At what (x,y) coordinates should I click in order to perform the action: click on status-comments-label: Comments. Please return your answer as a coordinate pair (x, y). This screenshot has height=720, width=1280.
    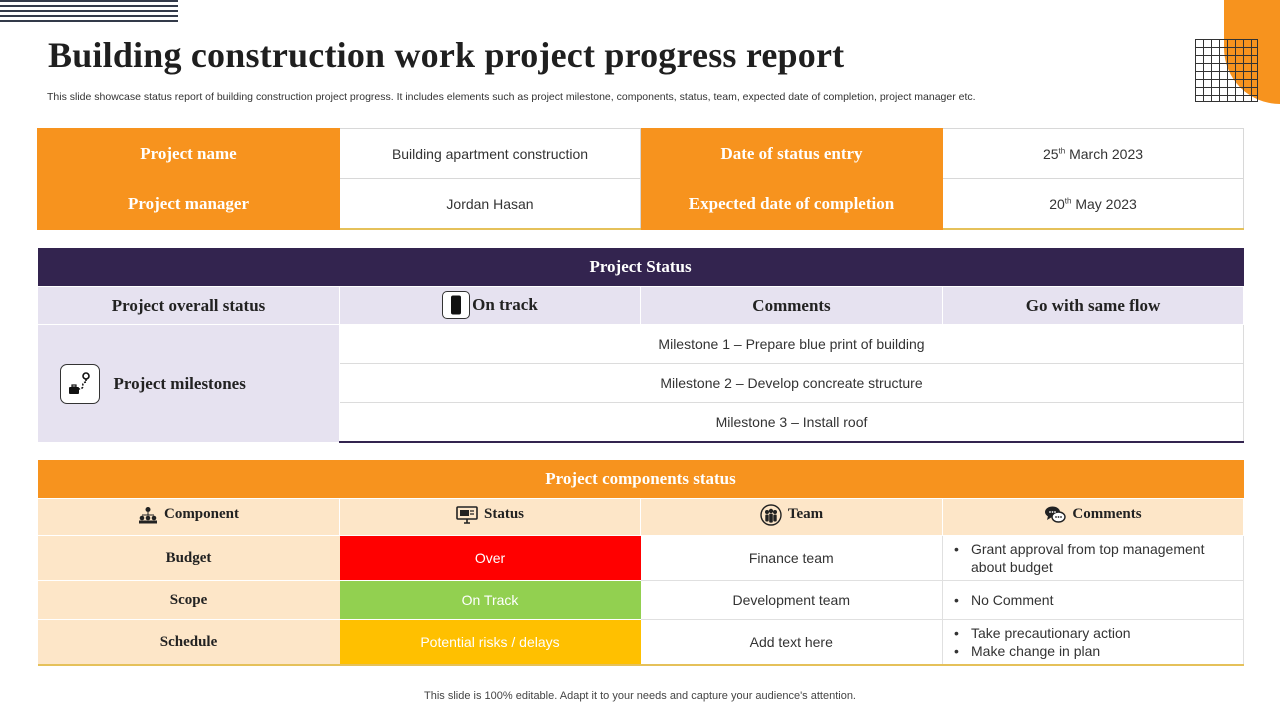
    Looking at the image, I should click on (791, 305).